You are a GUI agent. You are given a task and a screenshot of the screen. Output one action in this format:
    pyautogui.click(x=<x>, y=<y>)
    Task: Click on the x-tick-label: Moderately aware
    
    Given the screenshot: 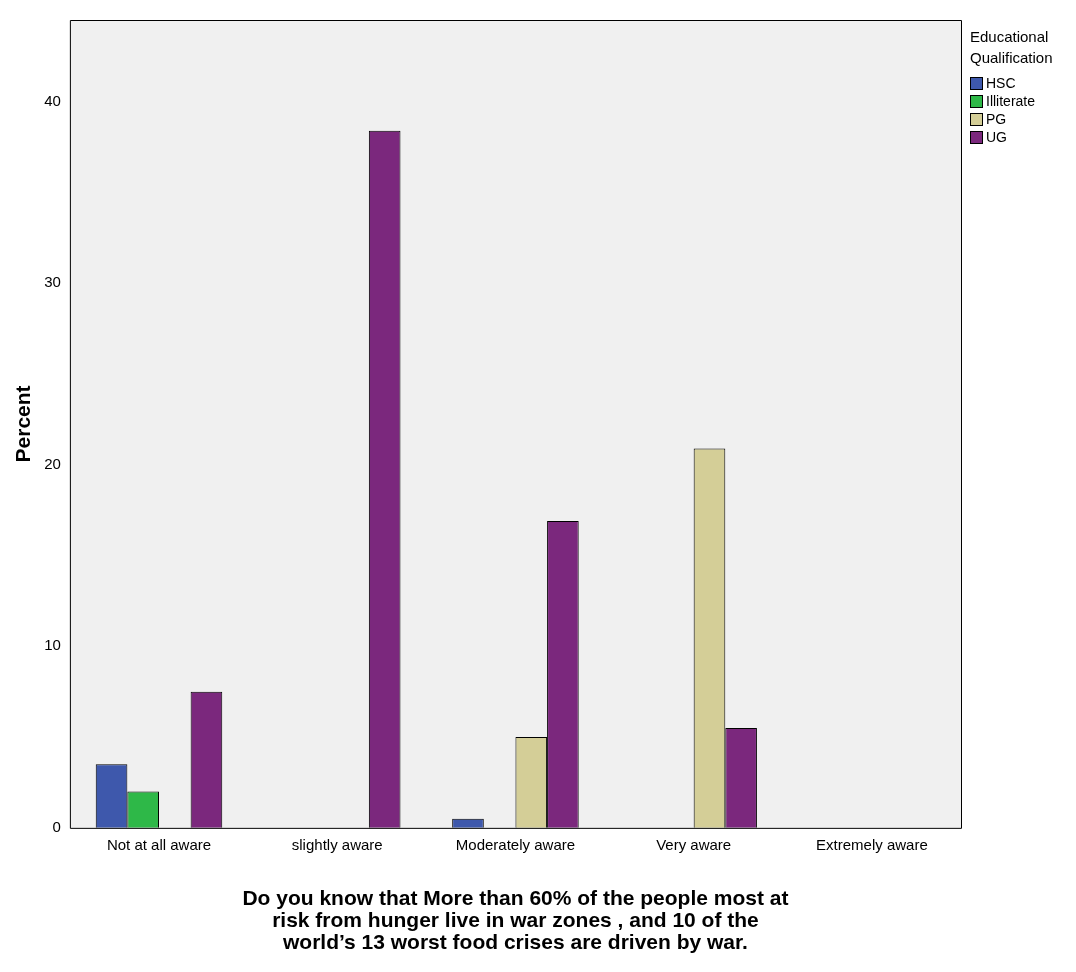 What is the action you would take?
    pyautogui.click(x=515, y=844)
    